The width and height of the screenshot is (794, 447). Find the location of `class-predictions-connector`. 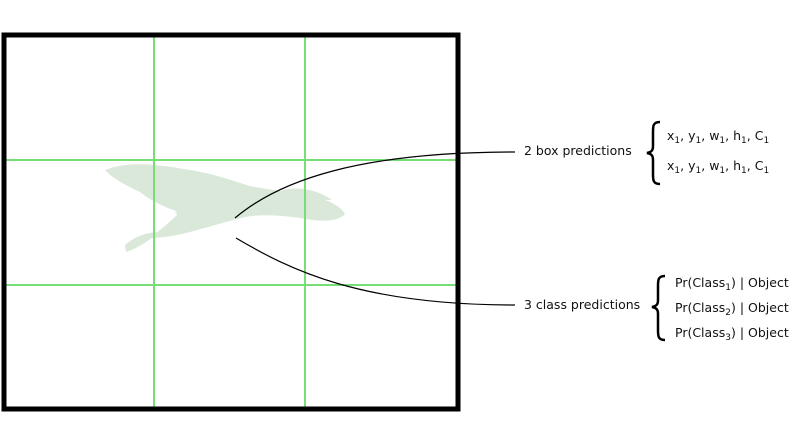

class-predictions-connector is located at coordinates (375, 271).